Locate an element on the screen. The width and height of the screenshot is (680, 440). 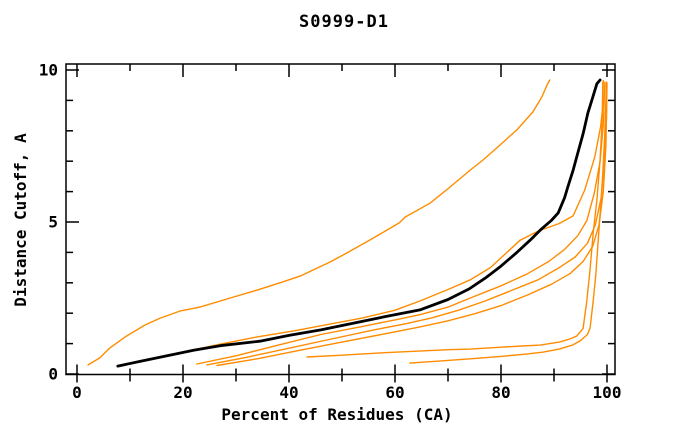
chart-title: S0999-D1 is located at coordinates (344, 22).